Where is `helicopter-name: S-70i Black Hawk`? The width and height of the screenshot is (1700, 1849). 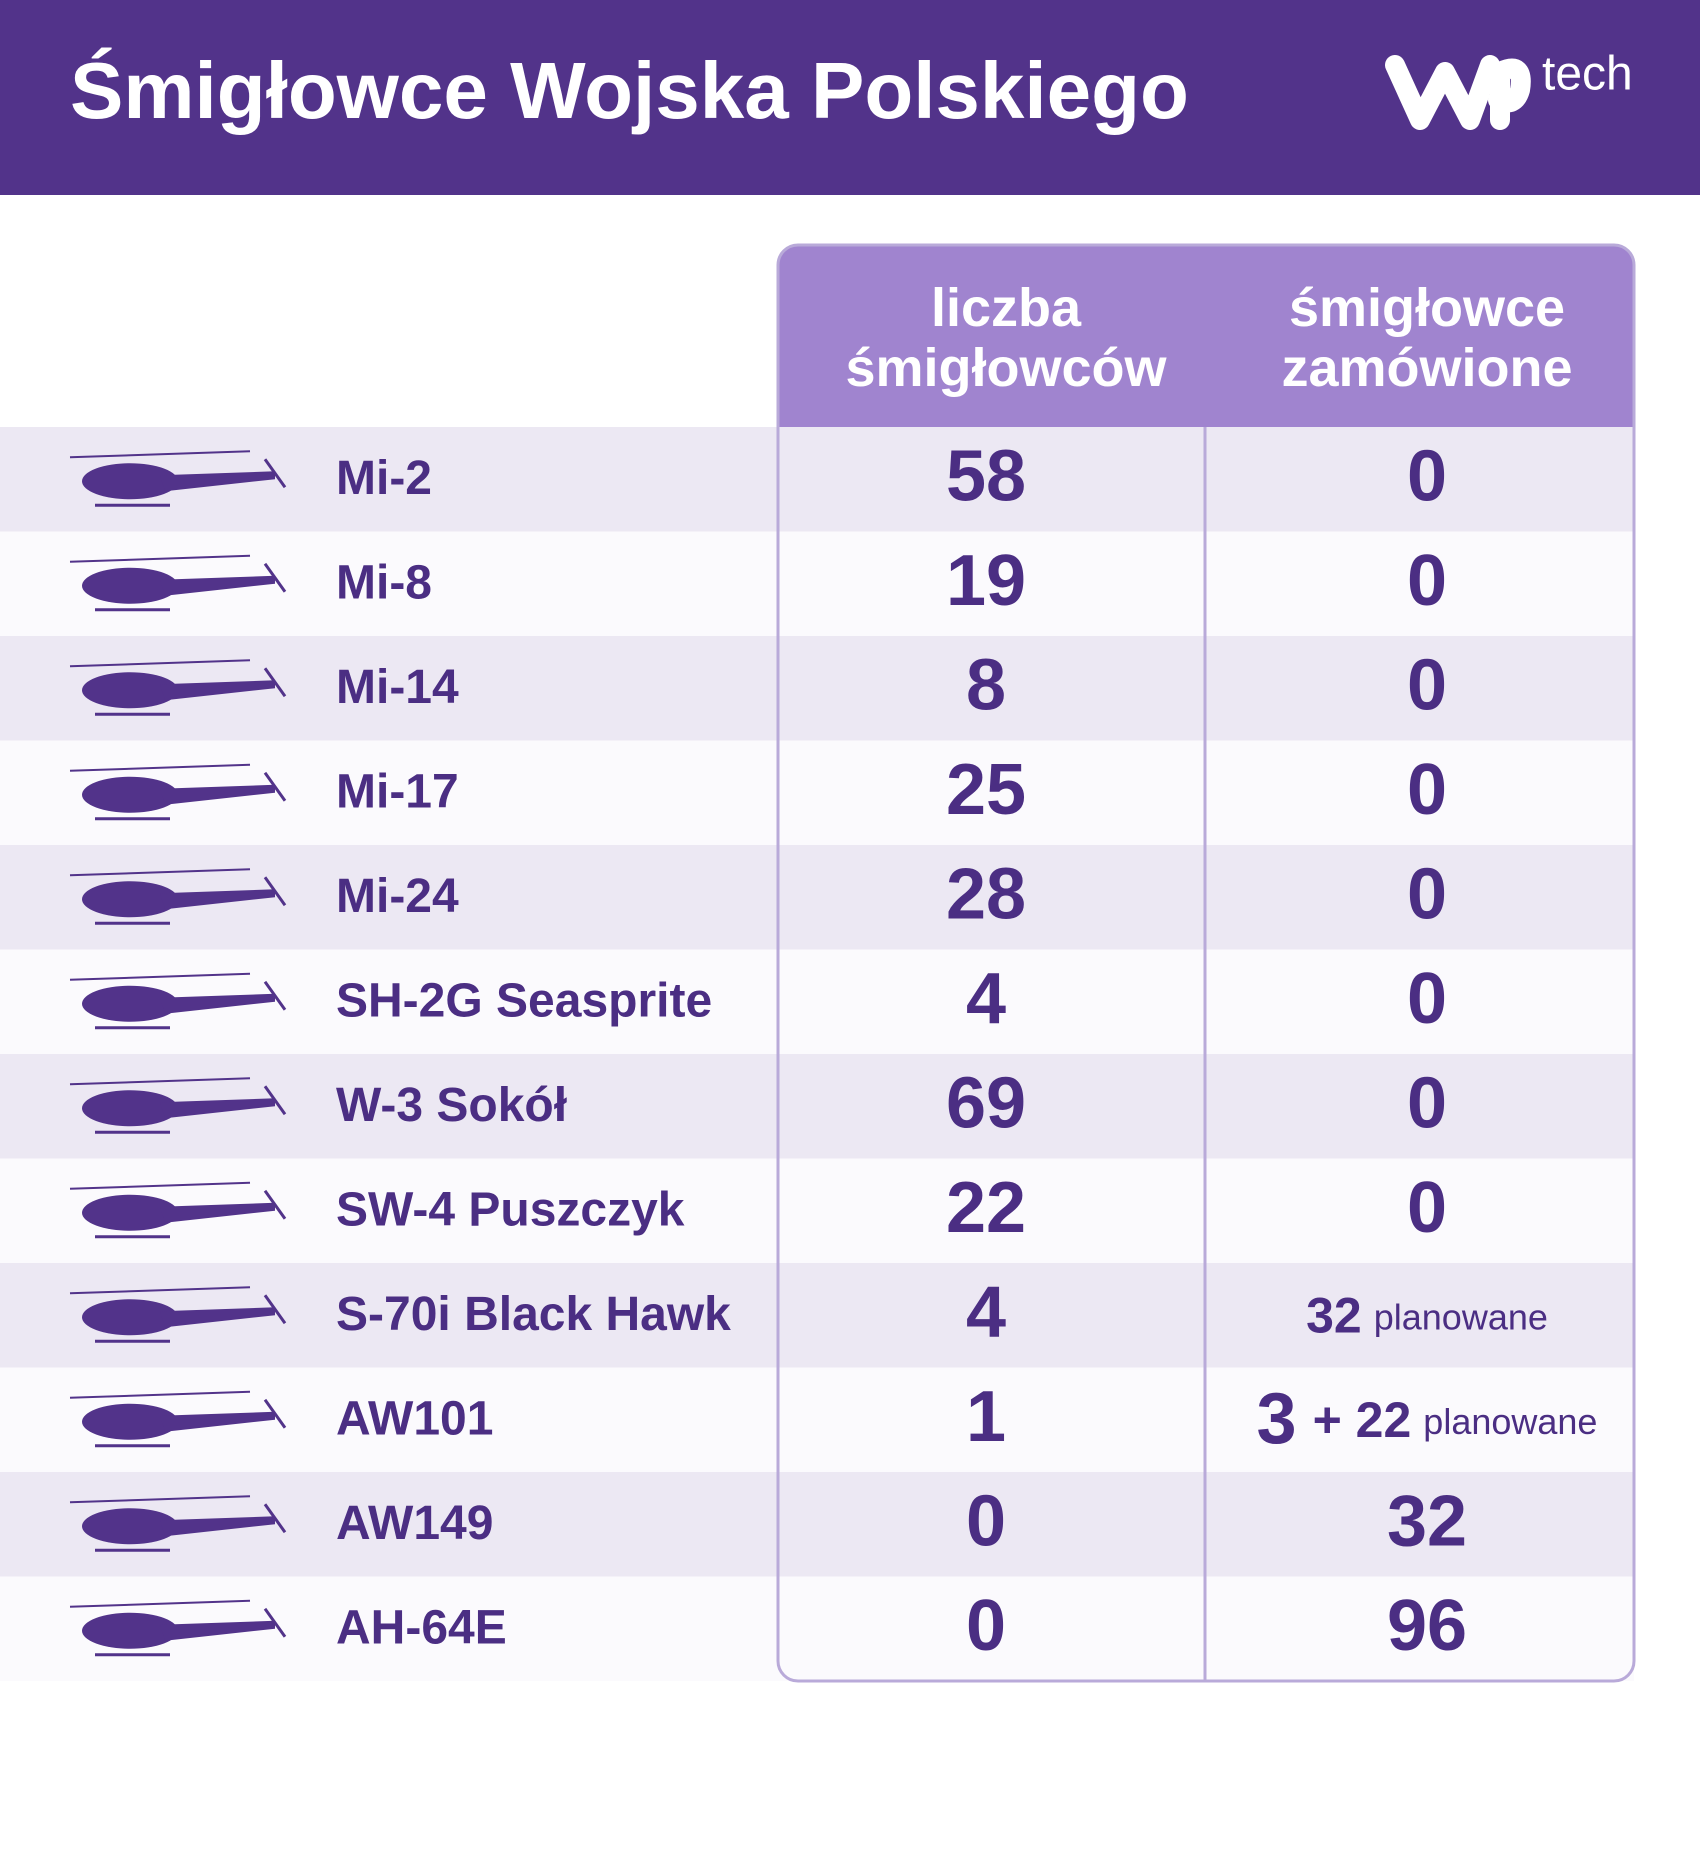 helicopter-name: S-70i Black Hawk is located at coordinates (533, 1314).